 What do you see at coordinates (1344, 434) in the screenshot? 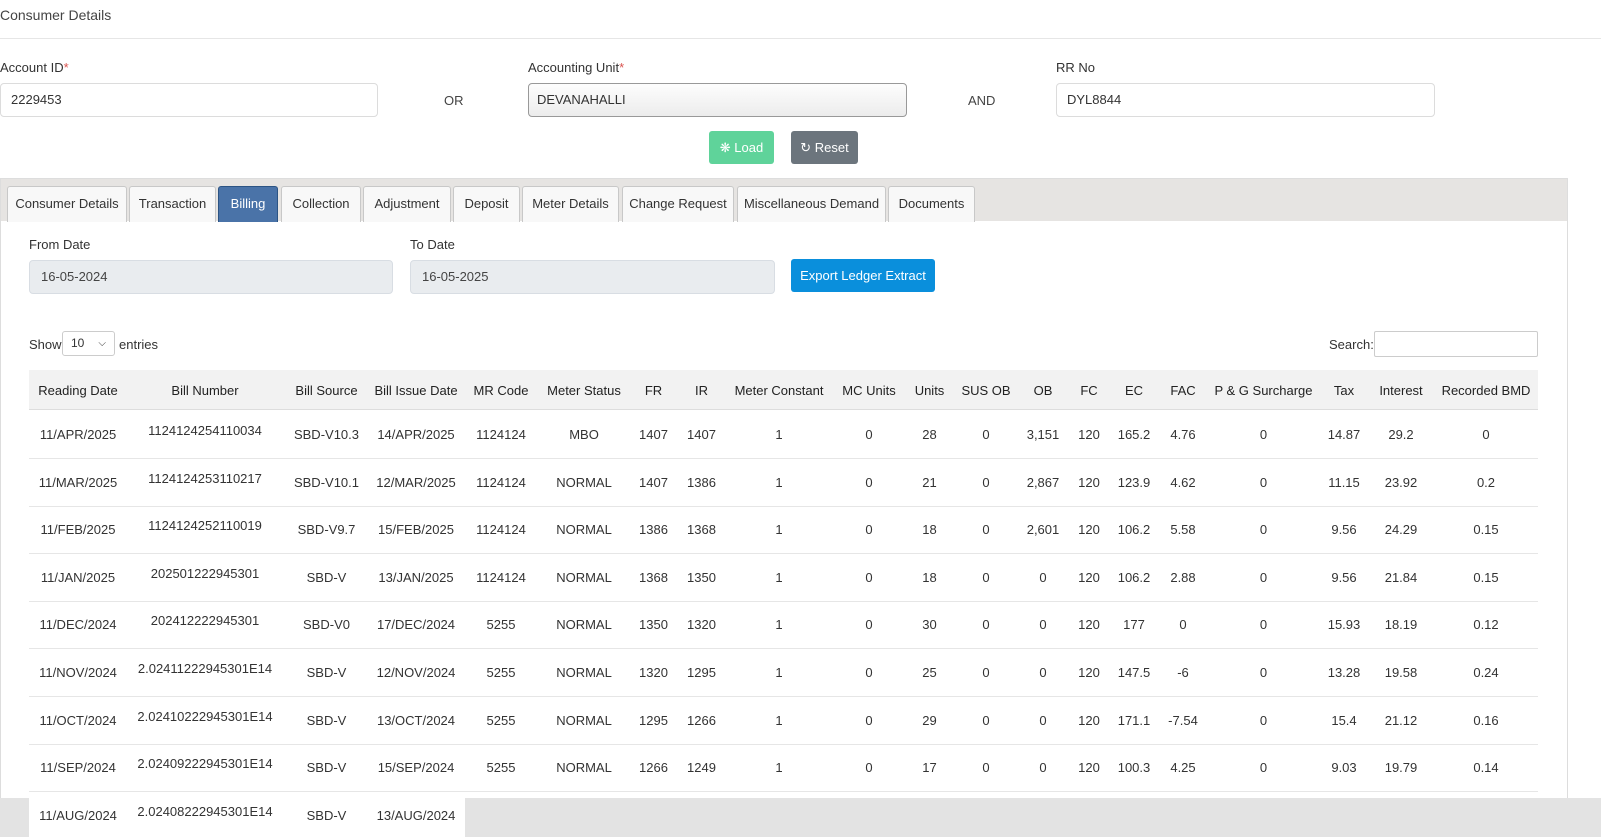
I see `table-cell: 14.87` at bounding box center [1344, 434].